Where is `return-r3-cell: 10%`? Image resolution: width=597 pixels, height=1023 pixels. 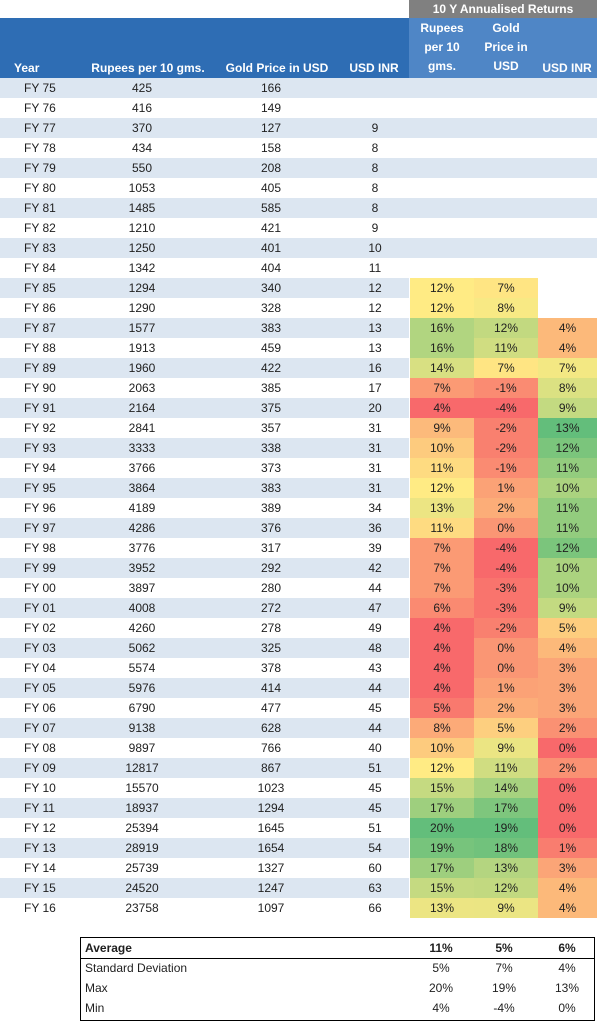
return-r3-cell: 10% is located at coordinates (567, 568).